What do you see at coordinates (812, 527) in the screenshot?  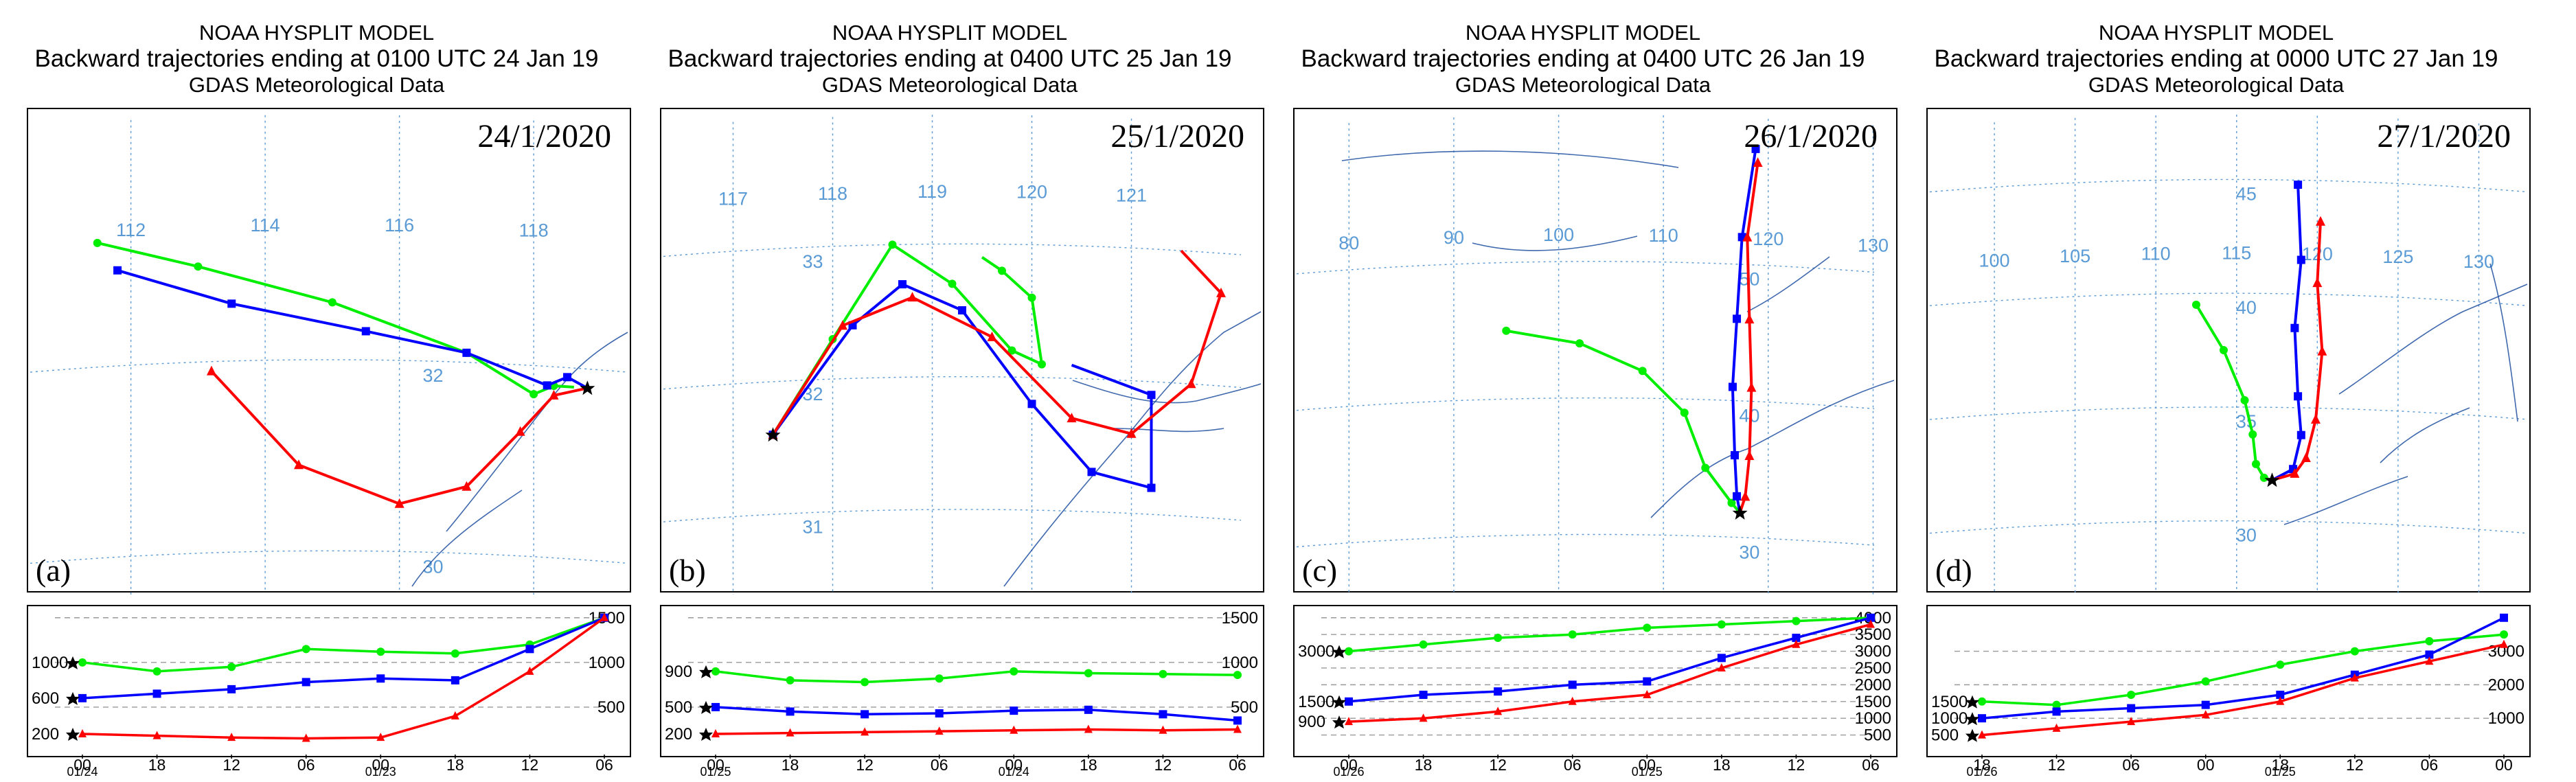 I see `latitude-label: 31` at bounding box center [812, 527].